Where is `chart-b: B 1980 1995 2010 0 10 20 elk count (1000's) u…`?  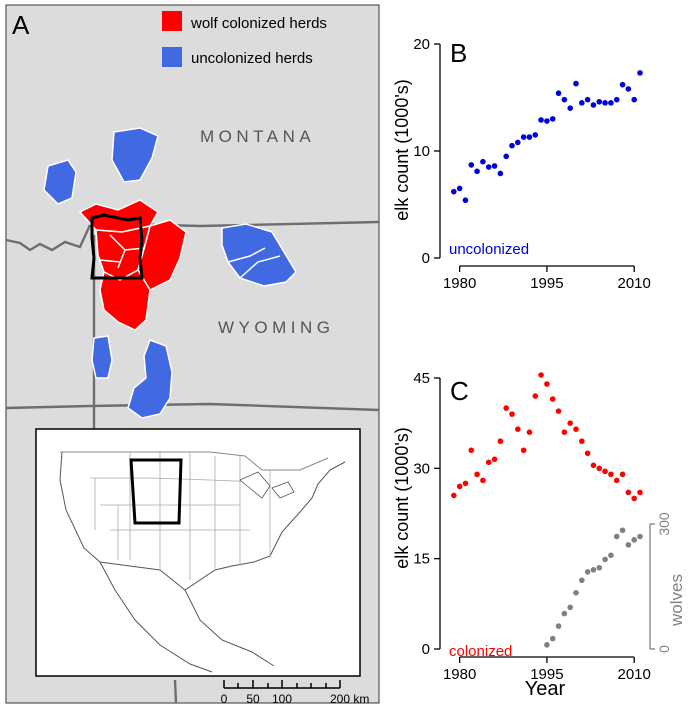 chart-b: B 1980 1995 2010 0 10 20 elk count (1000's) u… is located at coordinates (521, 164).